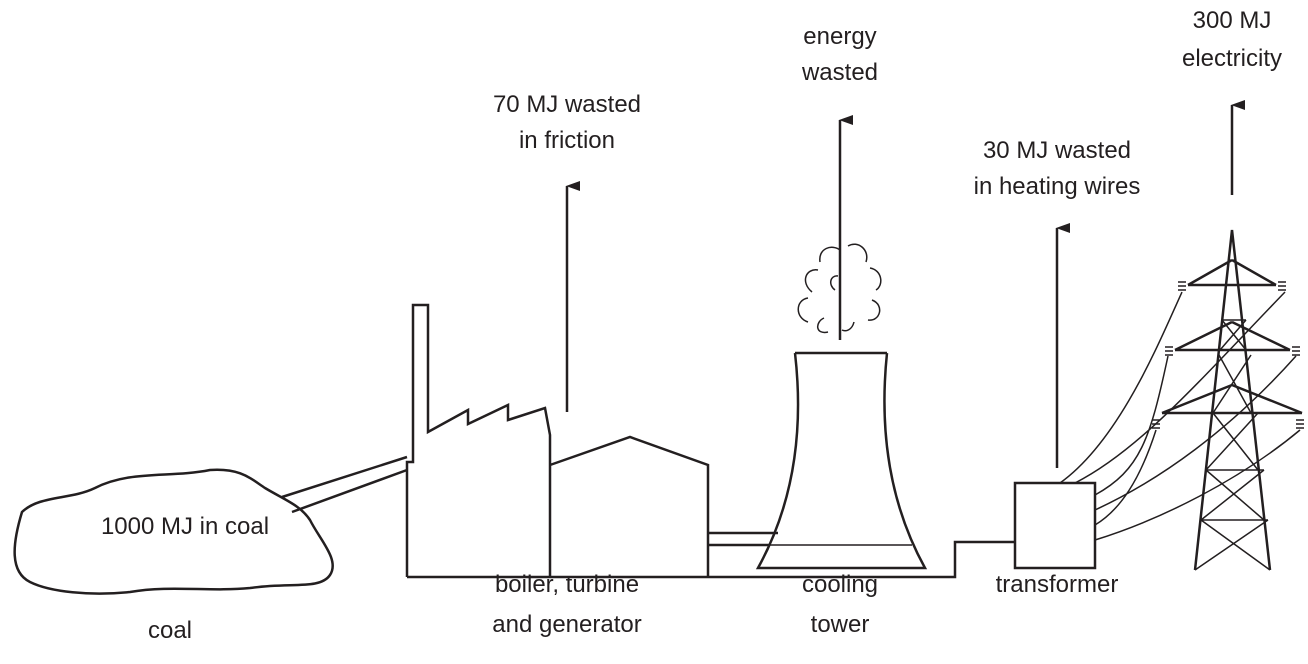 The image size is (1308, 664). Describe the element at coordinates (1055, 525) in the screenshot. I see `transformer-box` at that location.